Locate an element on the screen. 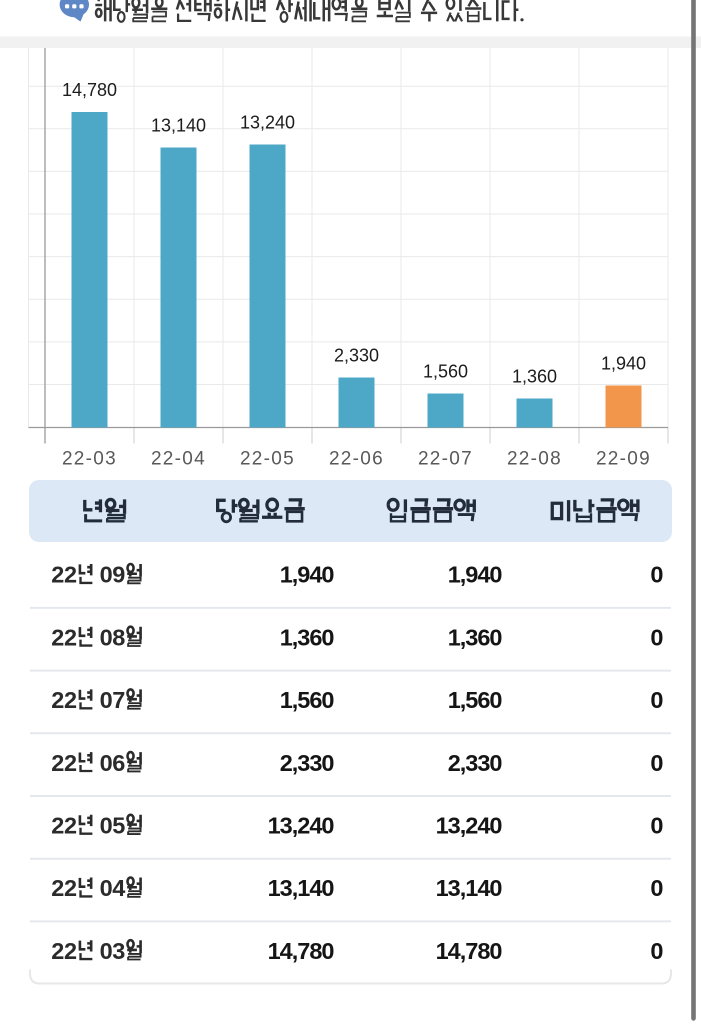 This screenshot has height=1024, width=701. svg-text: 22-05 is located at coordinates (267, 459).